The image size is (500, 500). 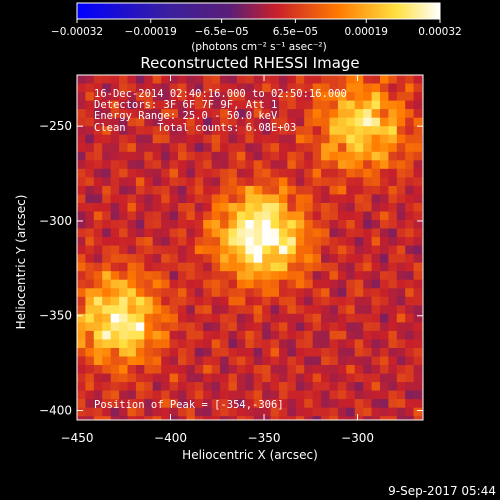 I want to click on colorbar-tick-label: −6.5e−05, so click(x=222, y=32).